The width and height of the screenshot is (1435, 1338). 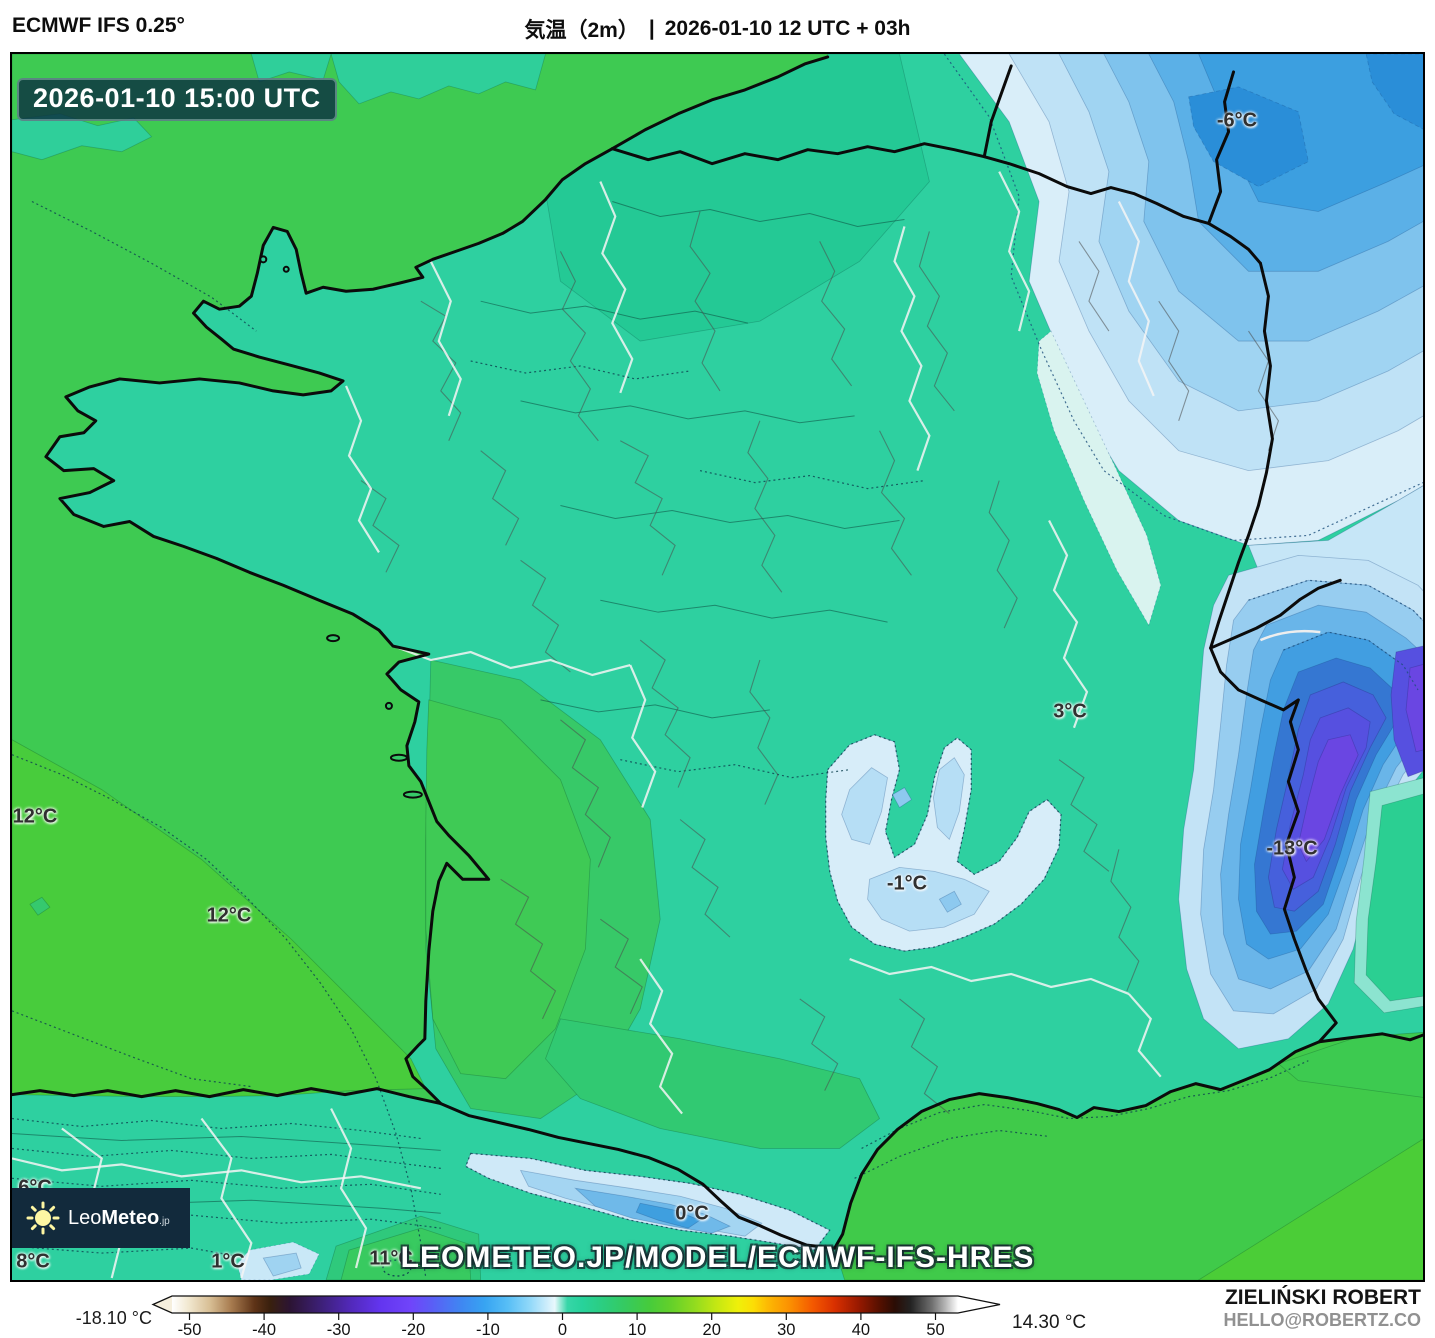 I want to click on temperature-label: -6°C, so click(x=1237, y=120).